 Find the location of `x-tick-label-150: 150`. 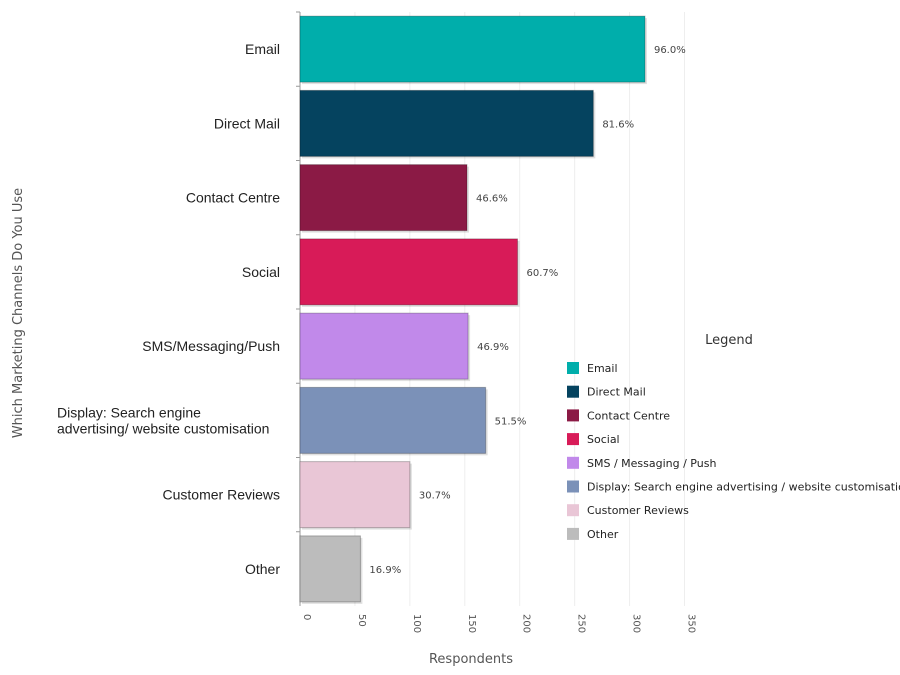

x-tick-label-150: 150 is located at coordinates (471, 623).